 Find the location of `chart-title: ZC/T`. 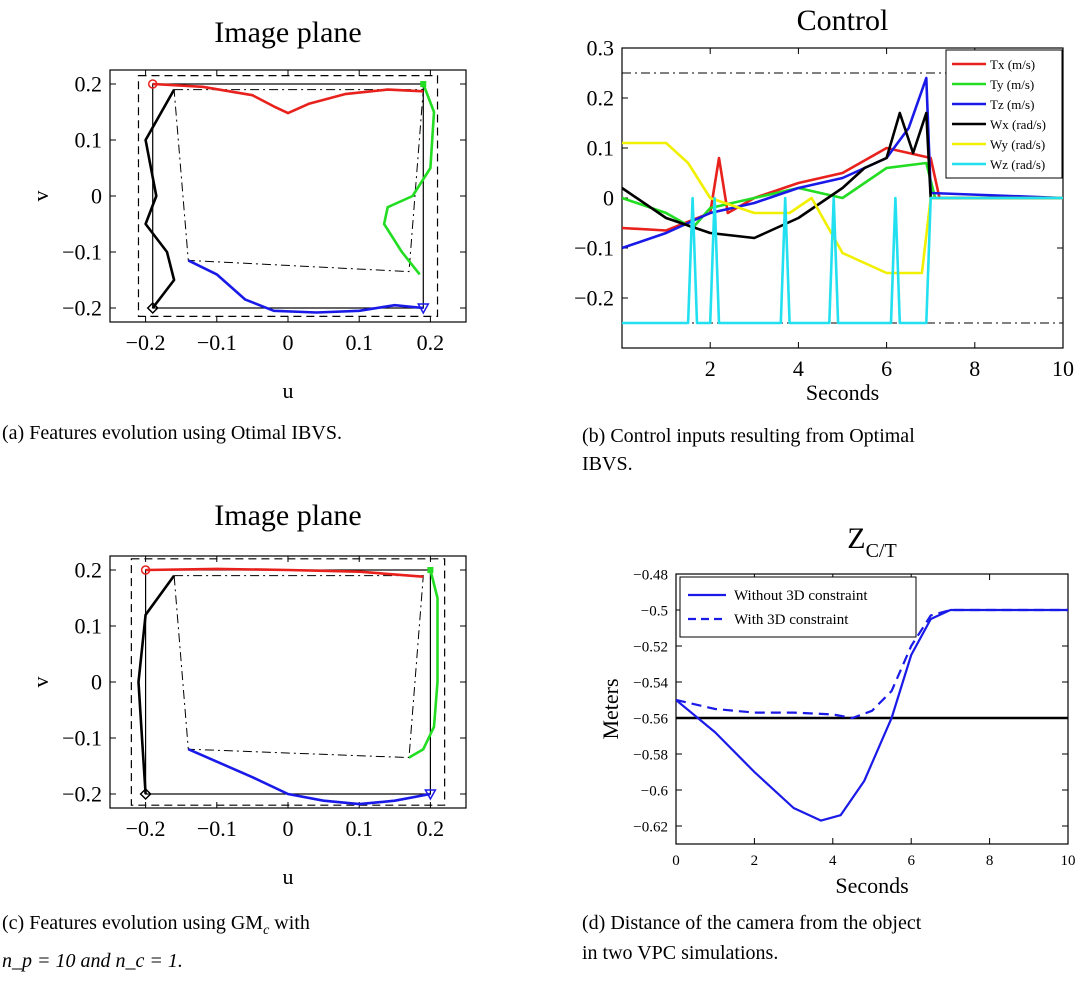

chart-title: ZC/T is located at coordinates (871, 542).